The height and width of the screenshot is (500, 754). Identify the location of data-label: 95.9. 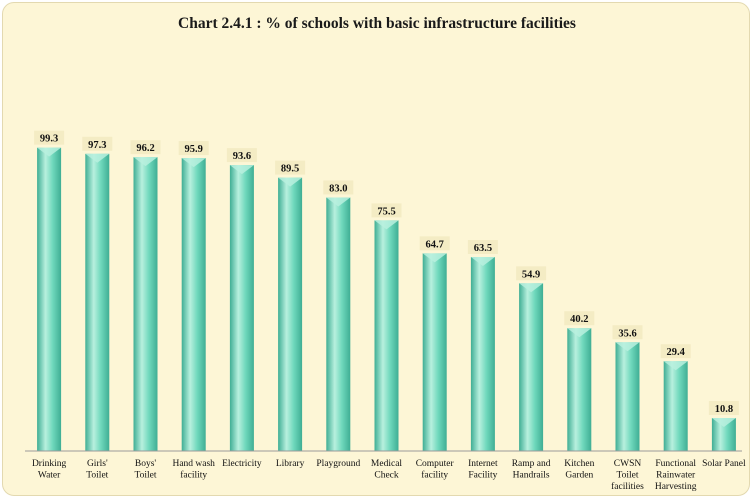
(194, 149).